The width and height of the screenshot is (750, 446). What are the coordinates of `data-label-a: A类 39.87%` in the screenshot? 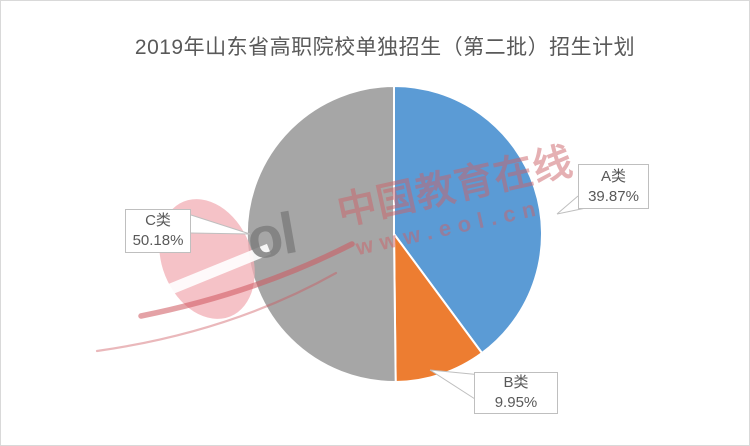 It's located at (613, 186).